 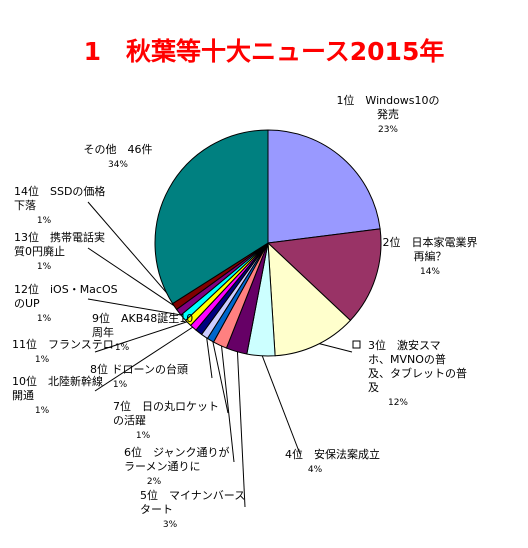 What do you see at coordinates (170, 525) in the screenshot?
I see `slice-percent-label: 3%` at bounding box center [170, 525].